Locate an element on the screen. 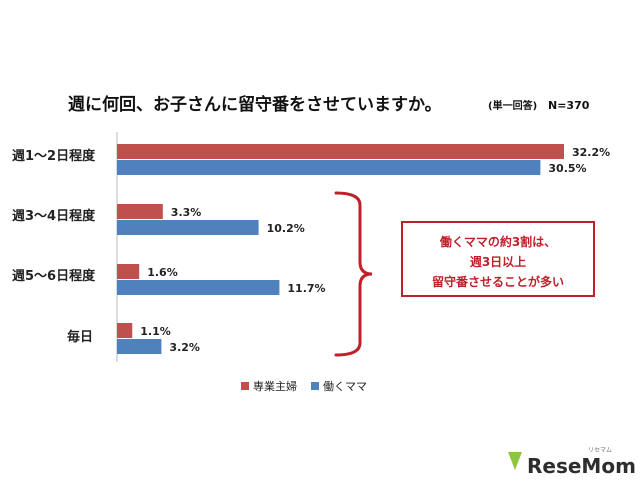  annotation-brace is located at coordinates (353, 274).